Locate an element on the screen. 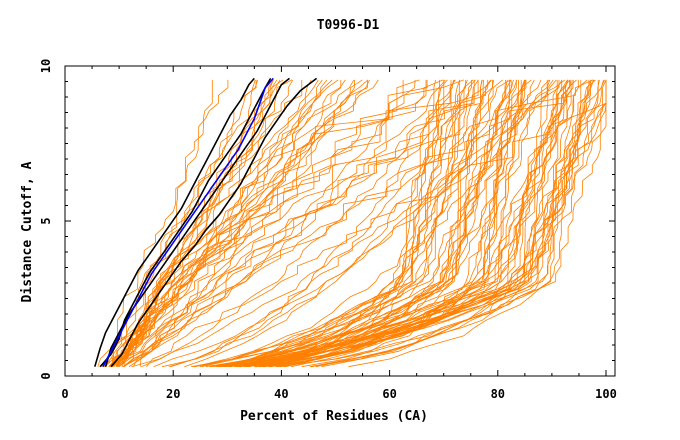  x-tick-label: 40 is located at coordinates (281, 394).